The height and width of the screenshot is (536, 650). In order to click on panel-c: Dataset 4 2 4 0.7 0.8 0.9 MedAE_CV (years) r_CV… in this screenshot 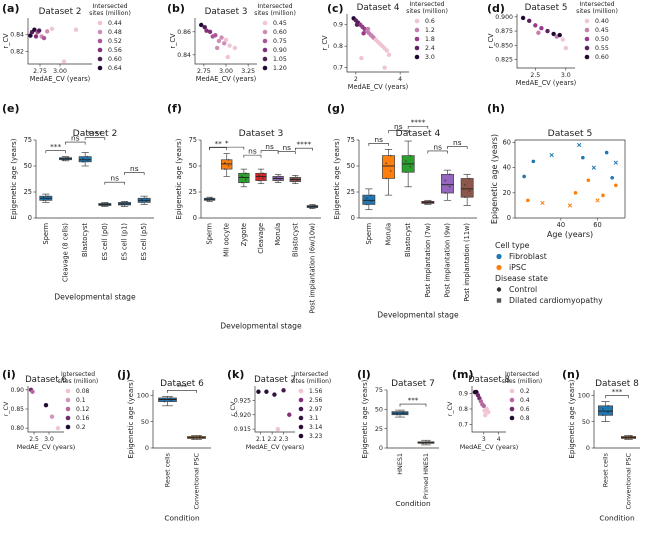, I will do `click(403, 52)`.